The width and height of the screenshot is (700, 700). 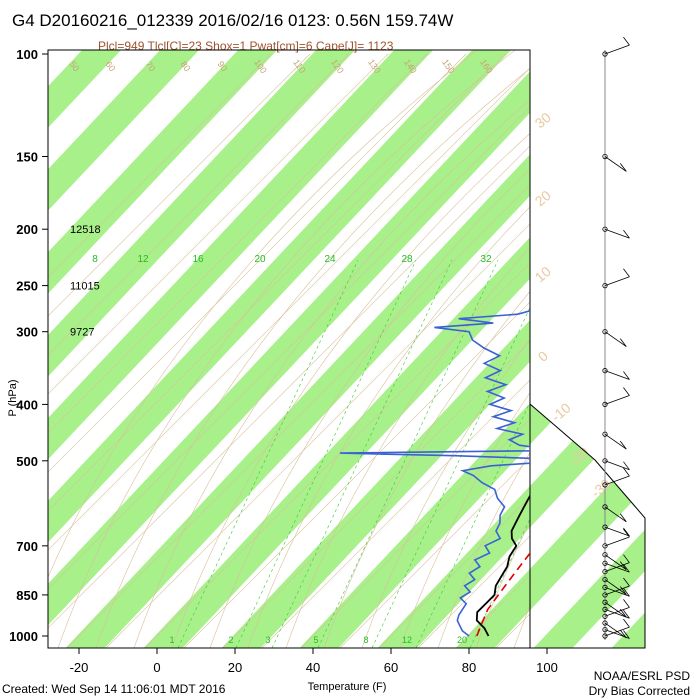 What do you see at coordinates (543, 274) in the screenshot?
I see `isotherm-label: 10` at bounding box center [543, 274].